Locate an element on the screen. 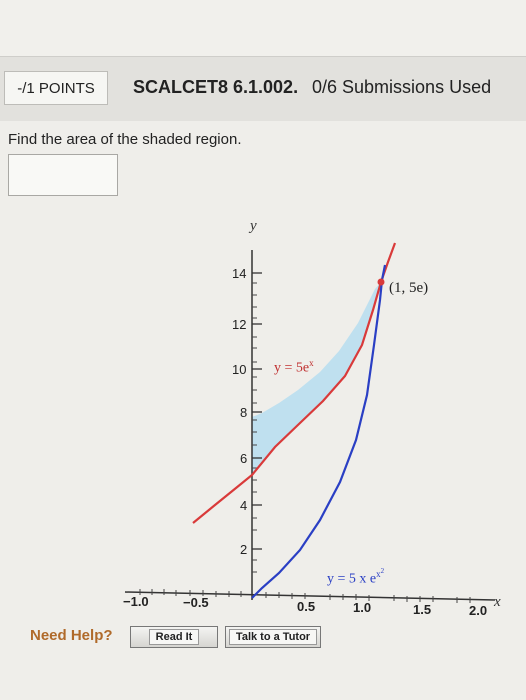 This screenshot has height=700, width=526. y-tick-8: 8 is located at coordinates (244, 412).